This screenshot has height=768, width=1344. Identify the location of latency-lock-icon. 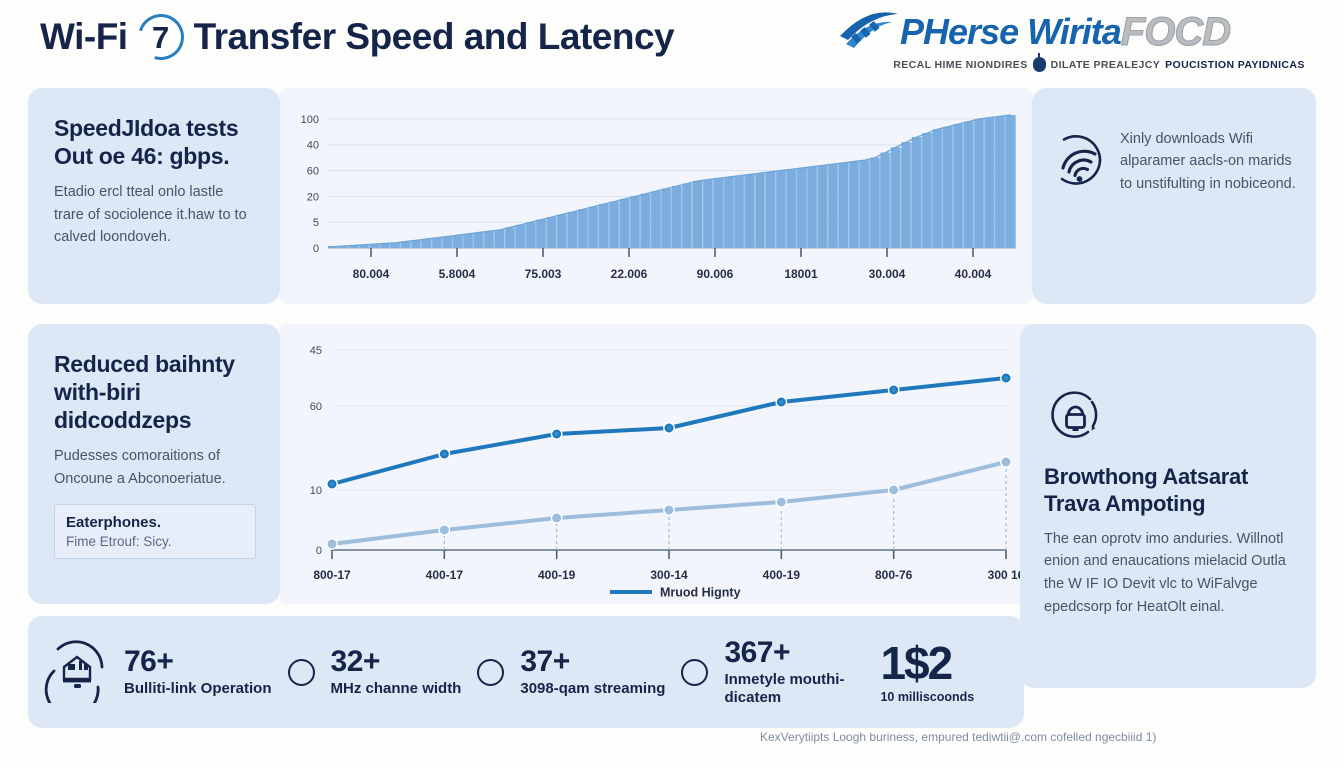
(1074, 414).